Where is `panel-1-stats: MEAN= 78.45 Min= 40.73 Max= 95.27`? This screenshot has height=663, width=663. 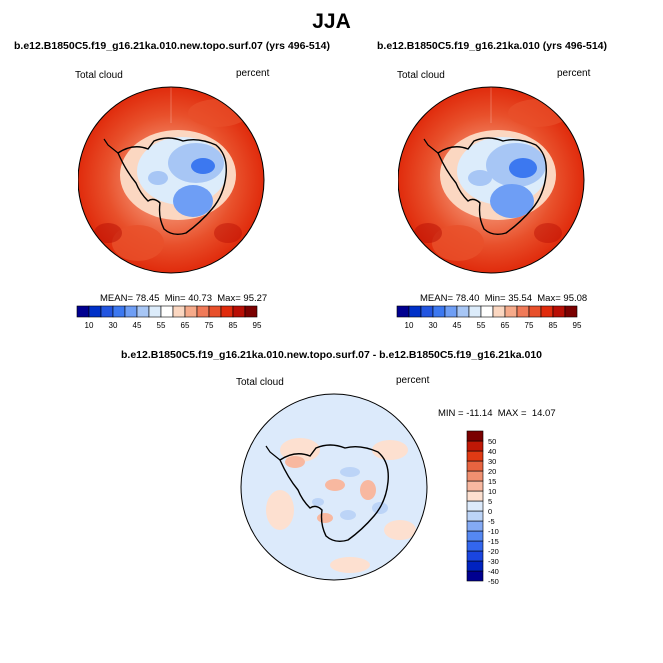
panel-1-stats: MEAN= 78.45 Min= 40.73 Max= 95.27 is located at coordinates (183, 298).